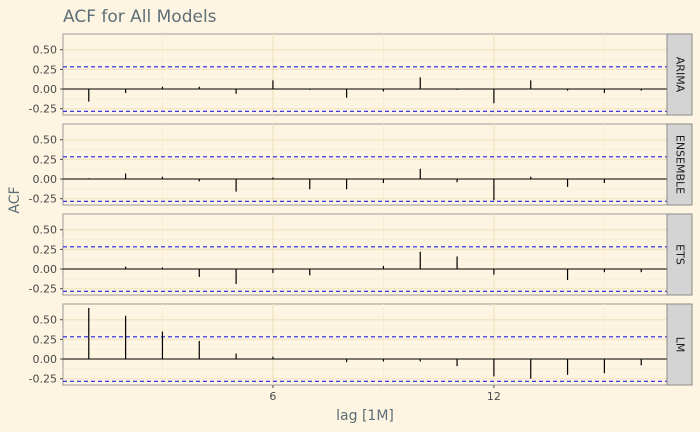 The image size is (700, 432). What do you see at coordinates (365, 416) in the screenshot?
I see `x-axis-title: lag [1M]` at bounding box center [365, 416].